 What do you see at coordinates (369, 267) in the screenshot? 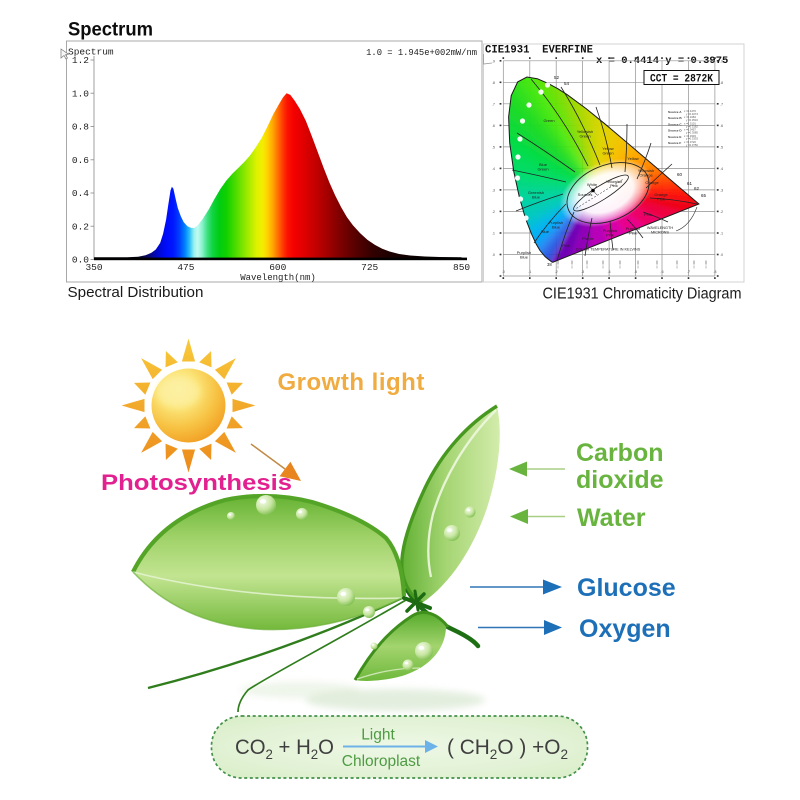
I see `svg-text: 725` at bounding box center [369, 267].